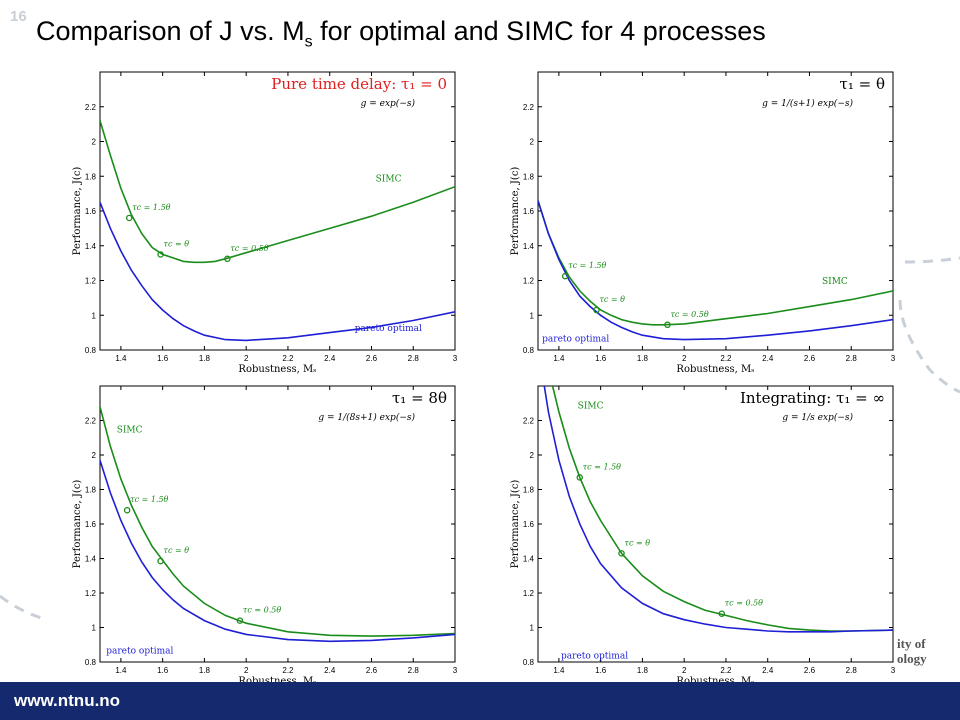 This screenshot has width=960, height=720. Describe the element at coordinates (67, 700) in the screenshot. I see `footer-url-link: www.ntnu.no` at that location.